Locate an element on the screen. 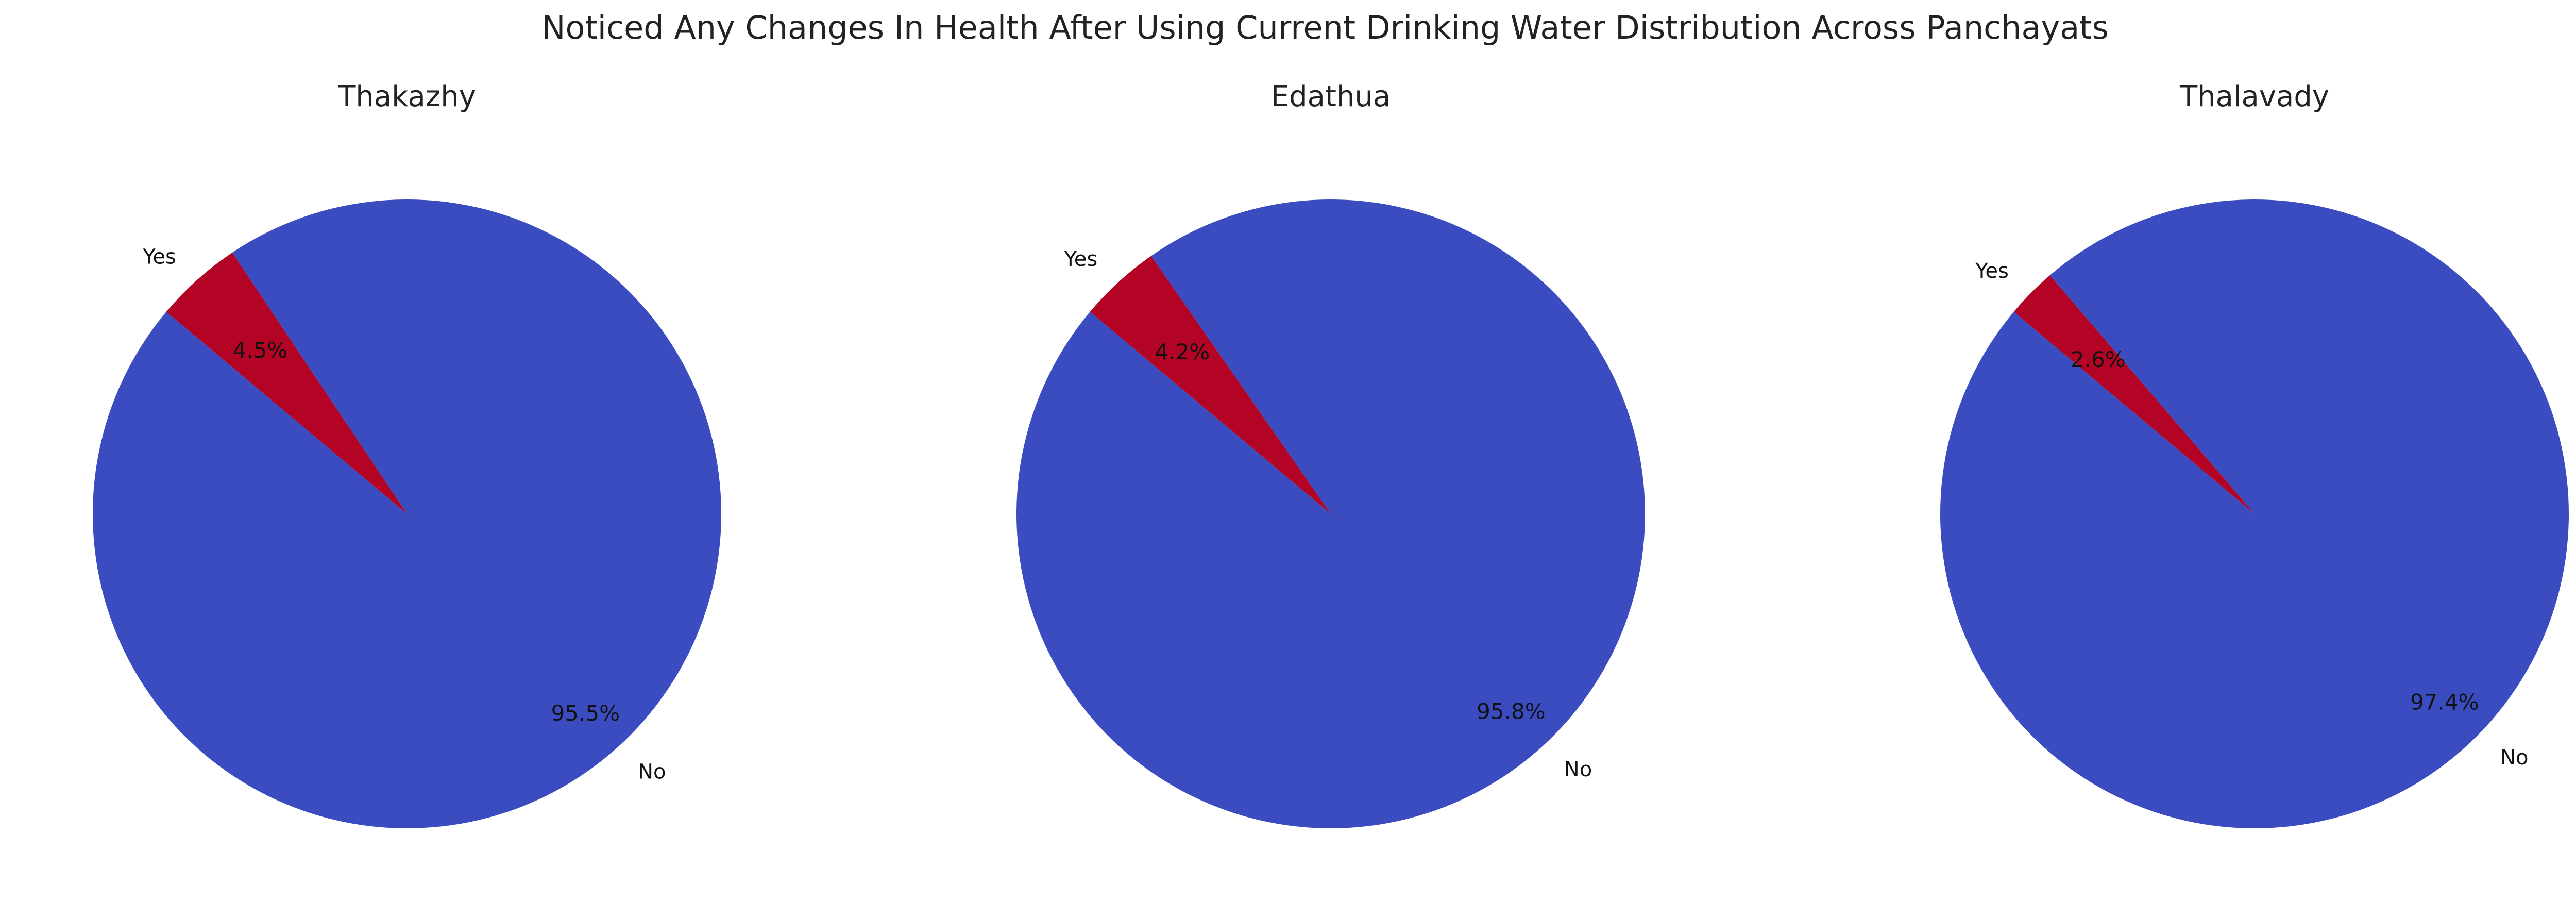 This screenshot has width=2576, height=917. subplot-title: Thakazhy is located at coordinates (407, 96).